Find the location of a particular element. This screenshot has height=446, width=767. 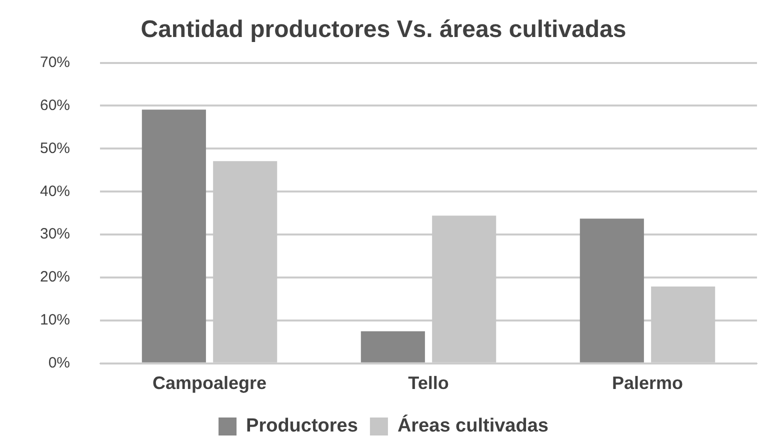

x-tick-label: Palermo is located at coordinates (648, 383).